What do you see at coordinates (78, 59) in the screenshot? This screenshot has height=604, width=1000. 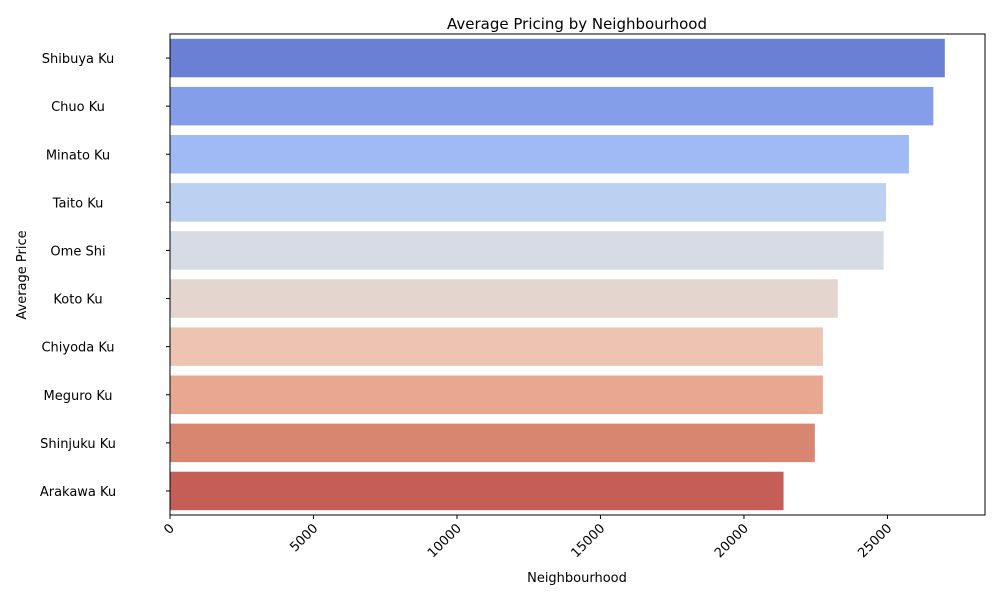 I see `y-tick-label: Shibuya Ku` at bounding box center [78, 59].